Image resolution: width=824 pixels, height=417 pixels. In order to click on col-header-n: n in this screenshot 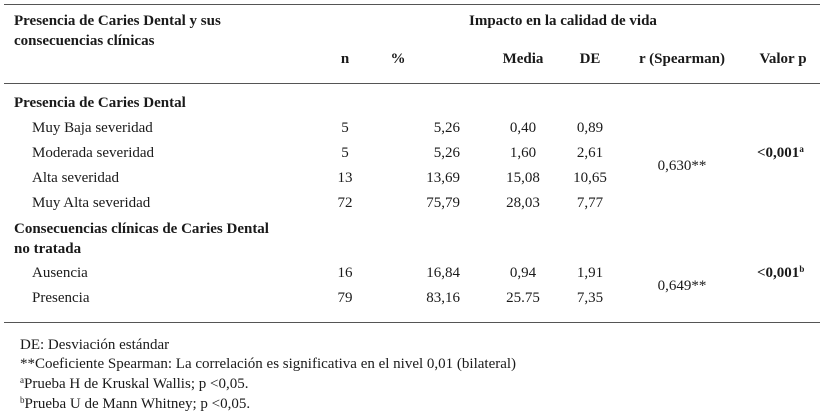, I will do `click(345, 59)`.